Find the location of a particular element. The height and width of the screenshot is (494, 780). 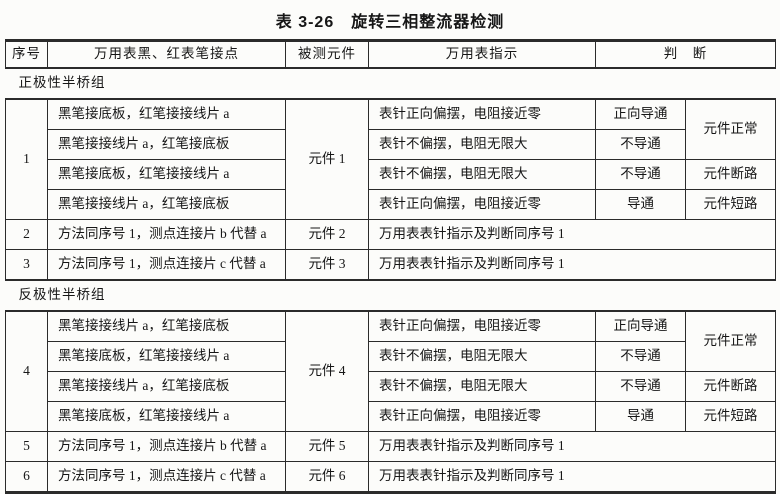

table-row: 3 方法同序号 1，测点连接片 c 代替 a 元件 3 万用表表针指示及判断同序号 1 is located at coordinates (390, 265).